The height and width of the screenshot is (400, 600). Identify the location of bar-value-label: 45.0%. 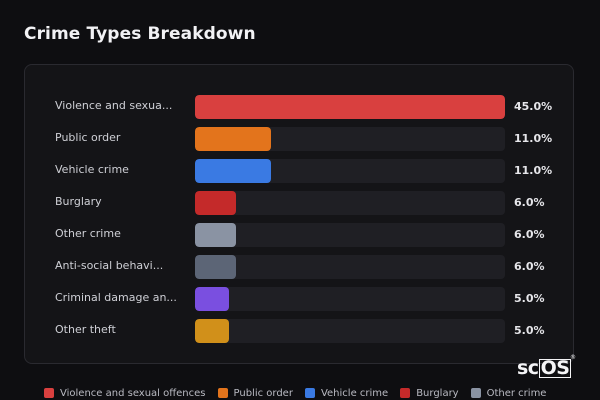
(533, 106).